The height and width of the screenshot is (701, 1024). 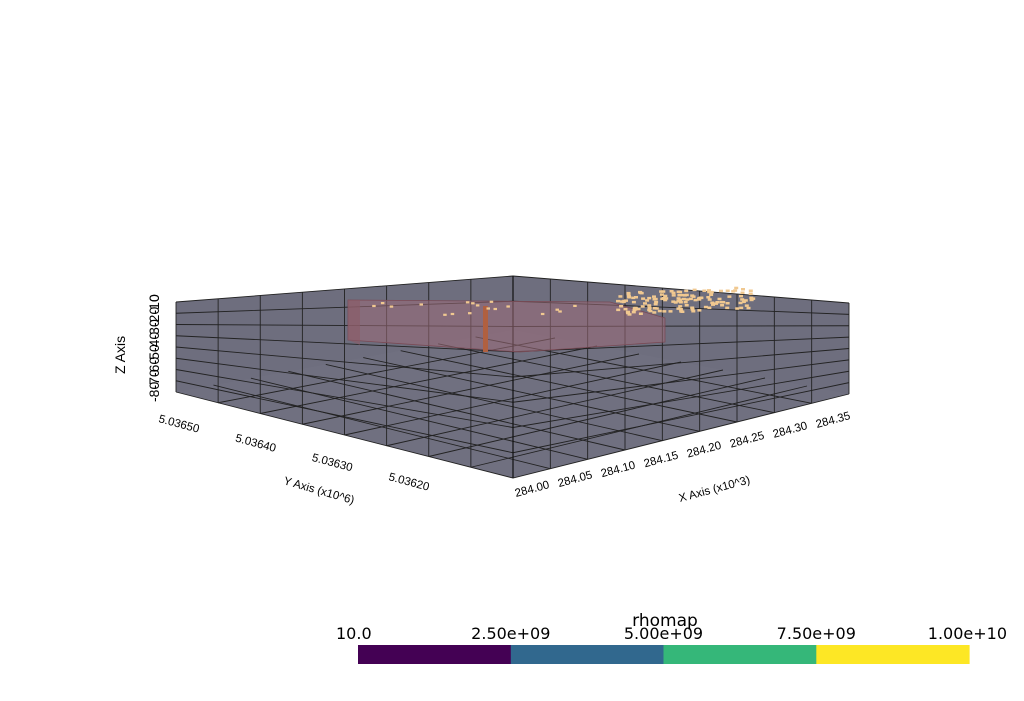 I want to click on colorbar-bins, so click(x=664, y=654).